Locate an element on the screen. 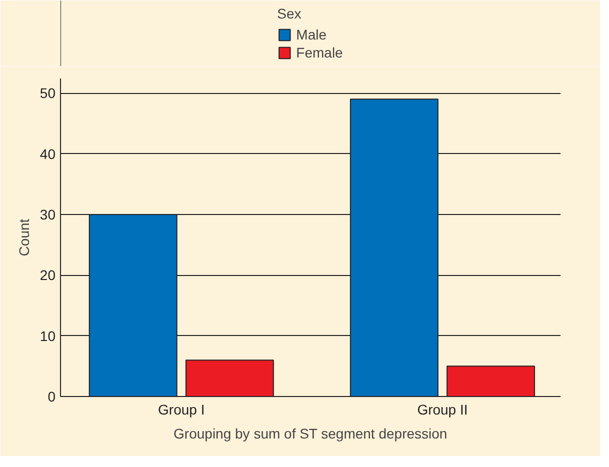 The width and height of the screenshot is (609, 467). y-tick-label: 40 is located at coordinates (48, 154).